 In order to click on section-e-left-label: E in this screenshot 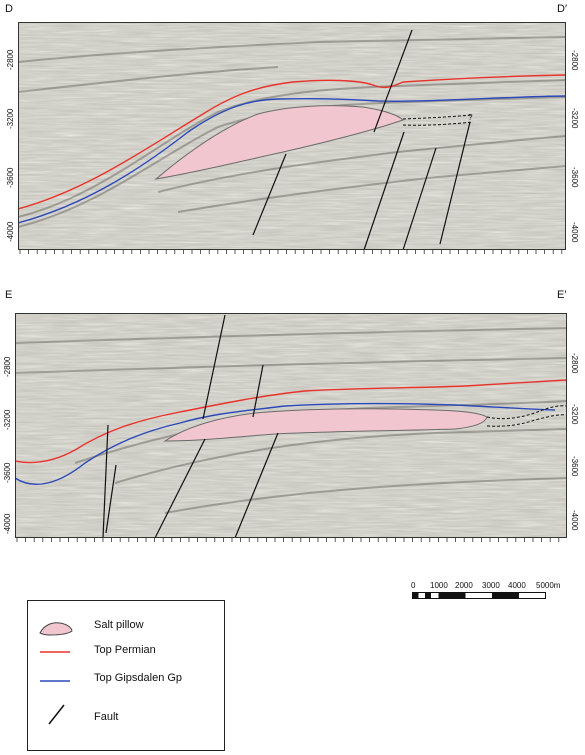, I will do `click(8, 295)`.